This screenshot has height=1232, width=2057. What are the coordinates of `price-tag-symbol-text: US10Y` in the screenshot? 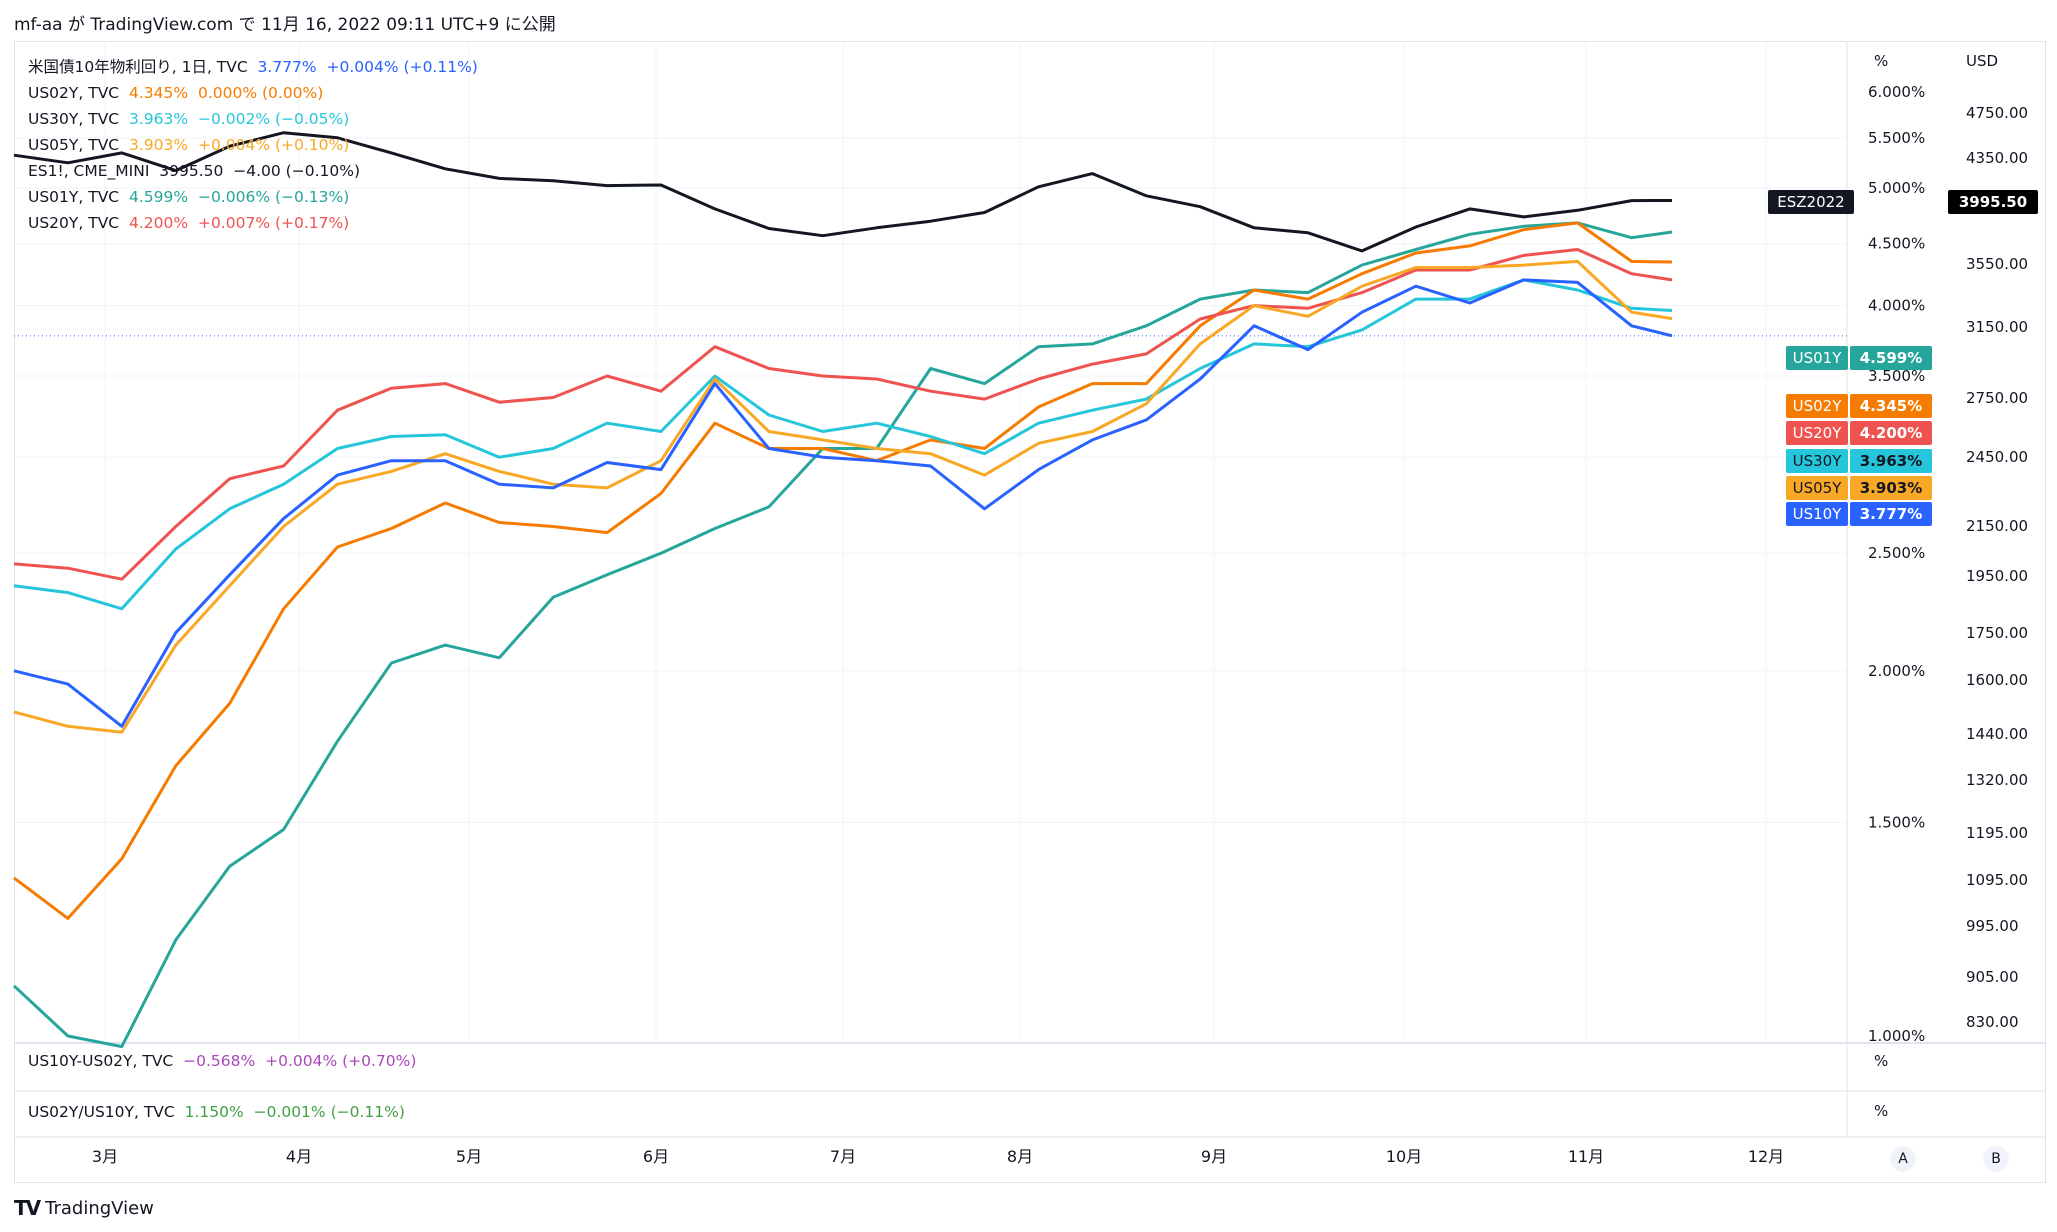 It's located at (1818, 514).